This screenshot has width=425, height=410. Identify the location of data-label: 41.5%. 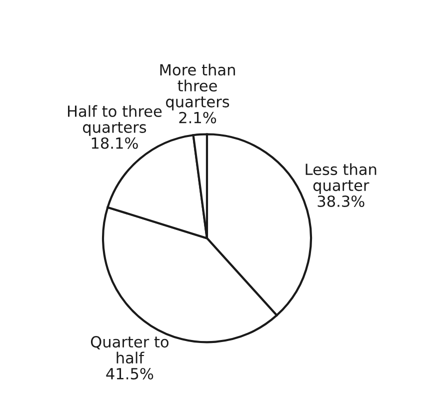
(130, 374).